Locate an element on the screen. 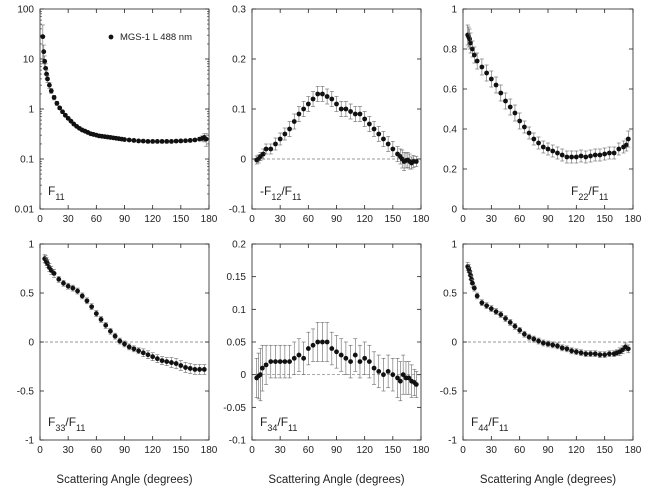 Image resolution: width=650 pixels, height=493 pixels. y-tick-label: 0.6 is located at coordinates (450, 90).